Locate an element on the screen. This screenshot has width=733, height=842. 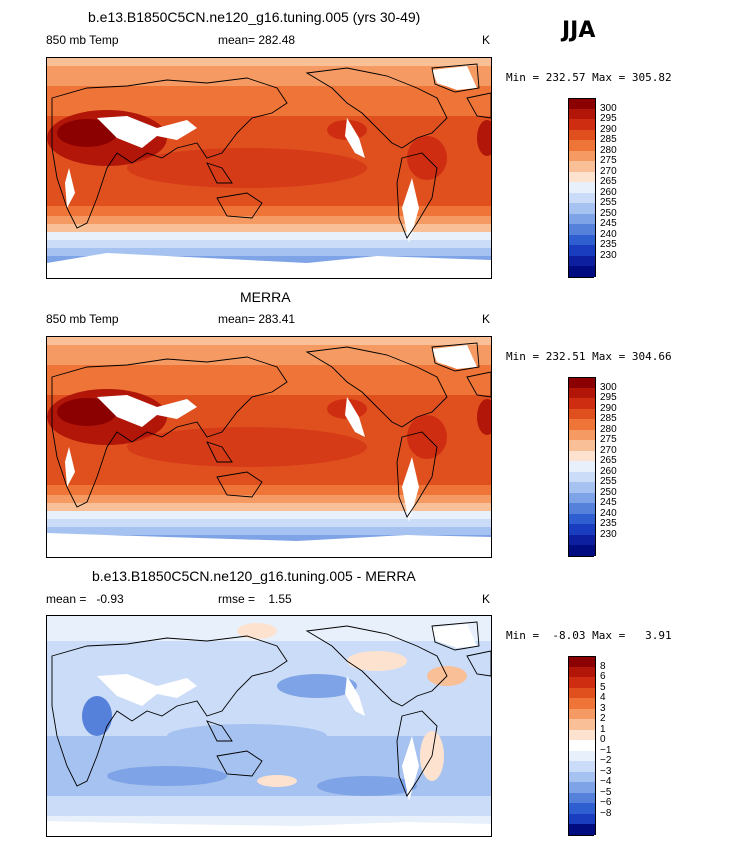
colorbar-tick-label: 0 is located at coordinates (603, 739).